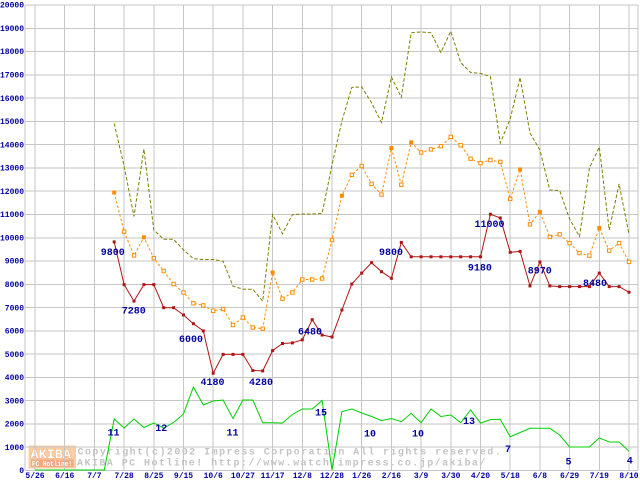 This screenshot has width=640, height=485. Describe the element at coordinates (12, 169) in the screenshot. I see `svg-text: 13000` at that location.